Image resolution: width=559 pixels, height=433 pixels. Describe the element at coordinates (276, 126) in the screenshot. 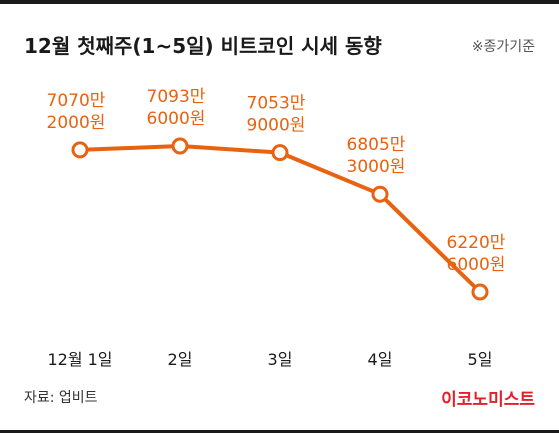

I see `data-label-line: 9000원` at that location.